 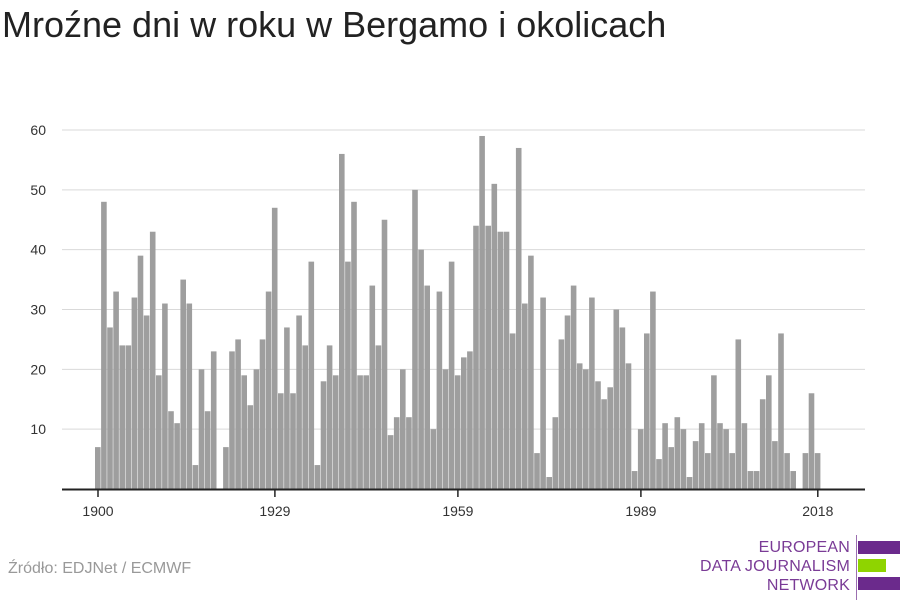 I want to click on bar-1981, so click(x=592, y=393).